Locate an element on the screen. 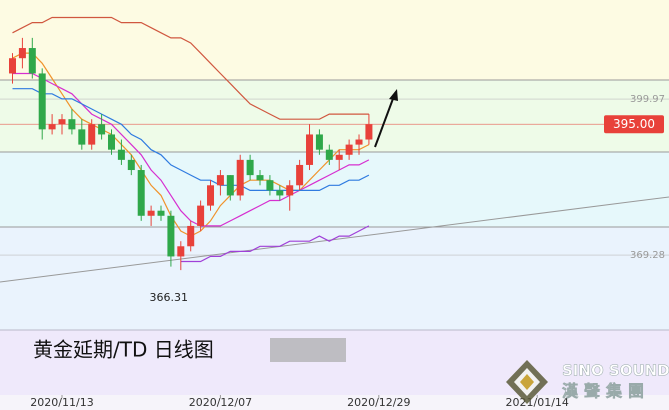  y-tick-label: 399.97 is located at coordinates (647, 99).